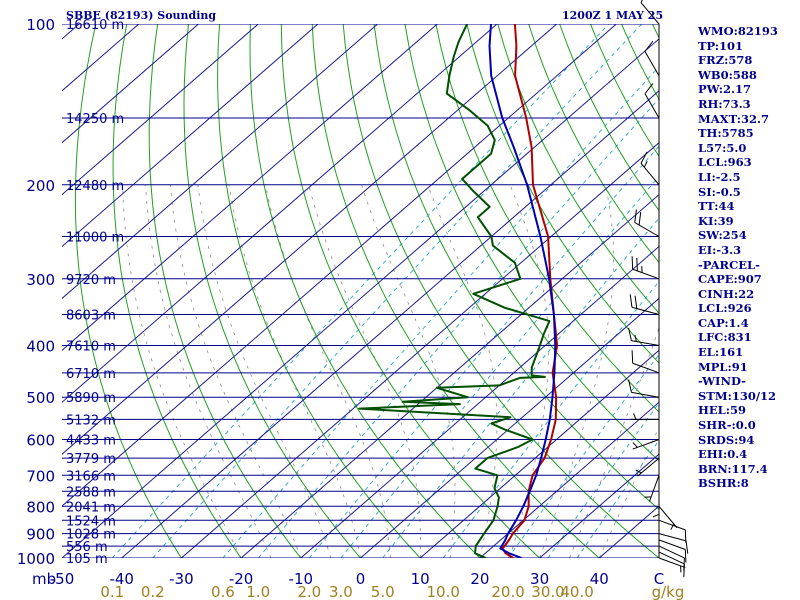 This screenshot has width=800, height=600. What do you see at coordinates (87, 559) in the screenshot?
I see `height-label: 105 m` at bounding box center [87, 559].